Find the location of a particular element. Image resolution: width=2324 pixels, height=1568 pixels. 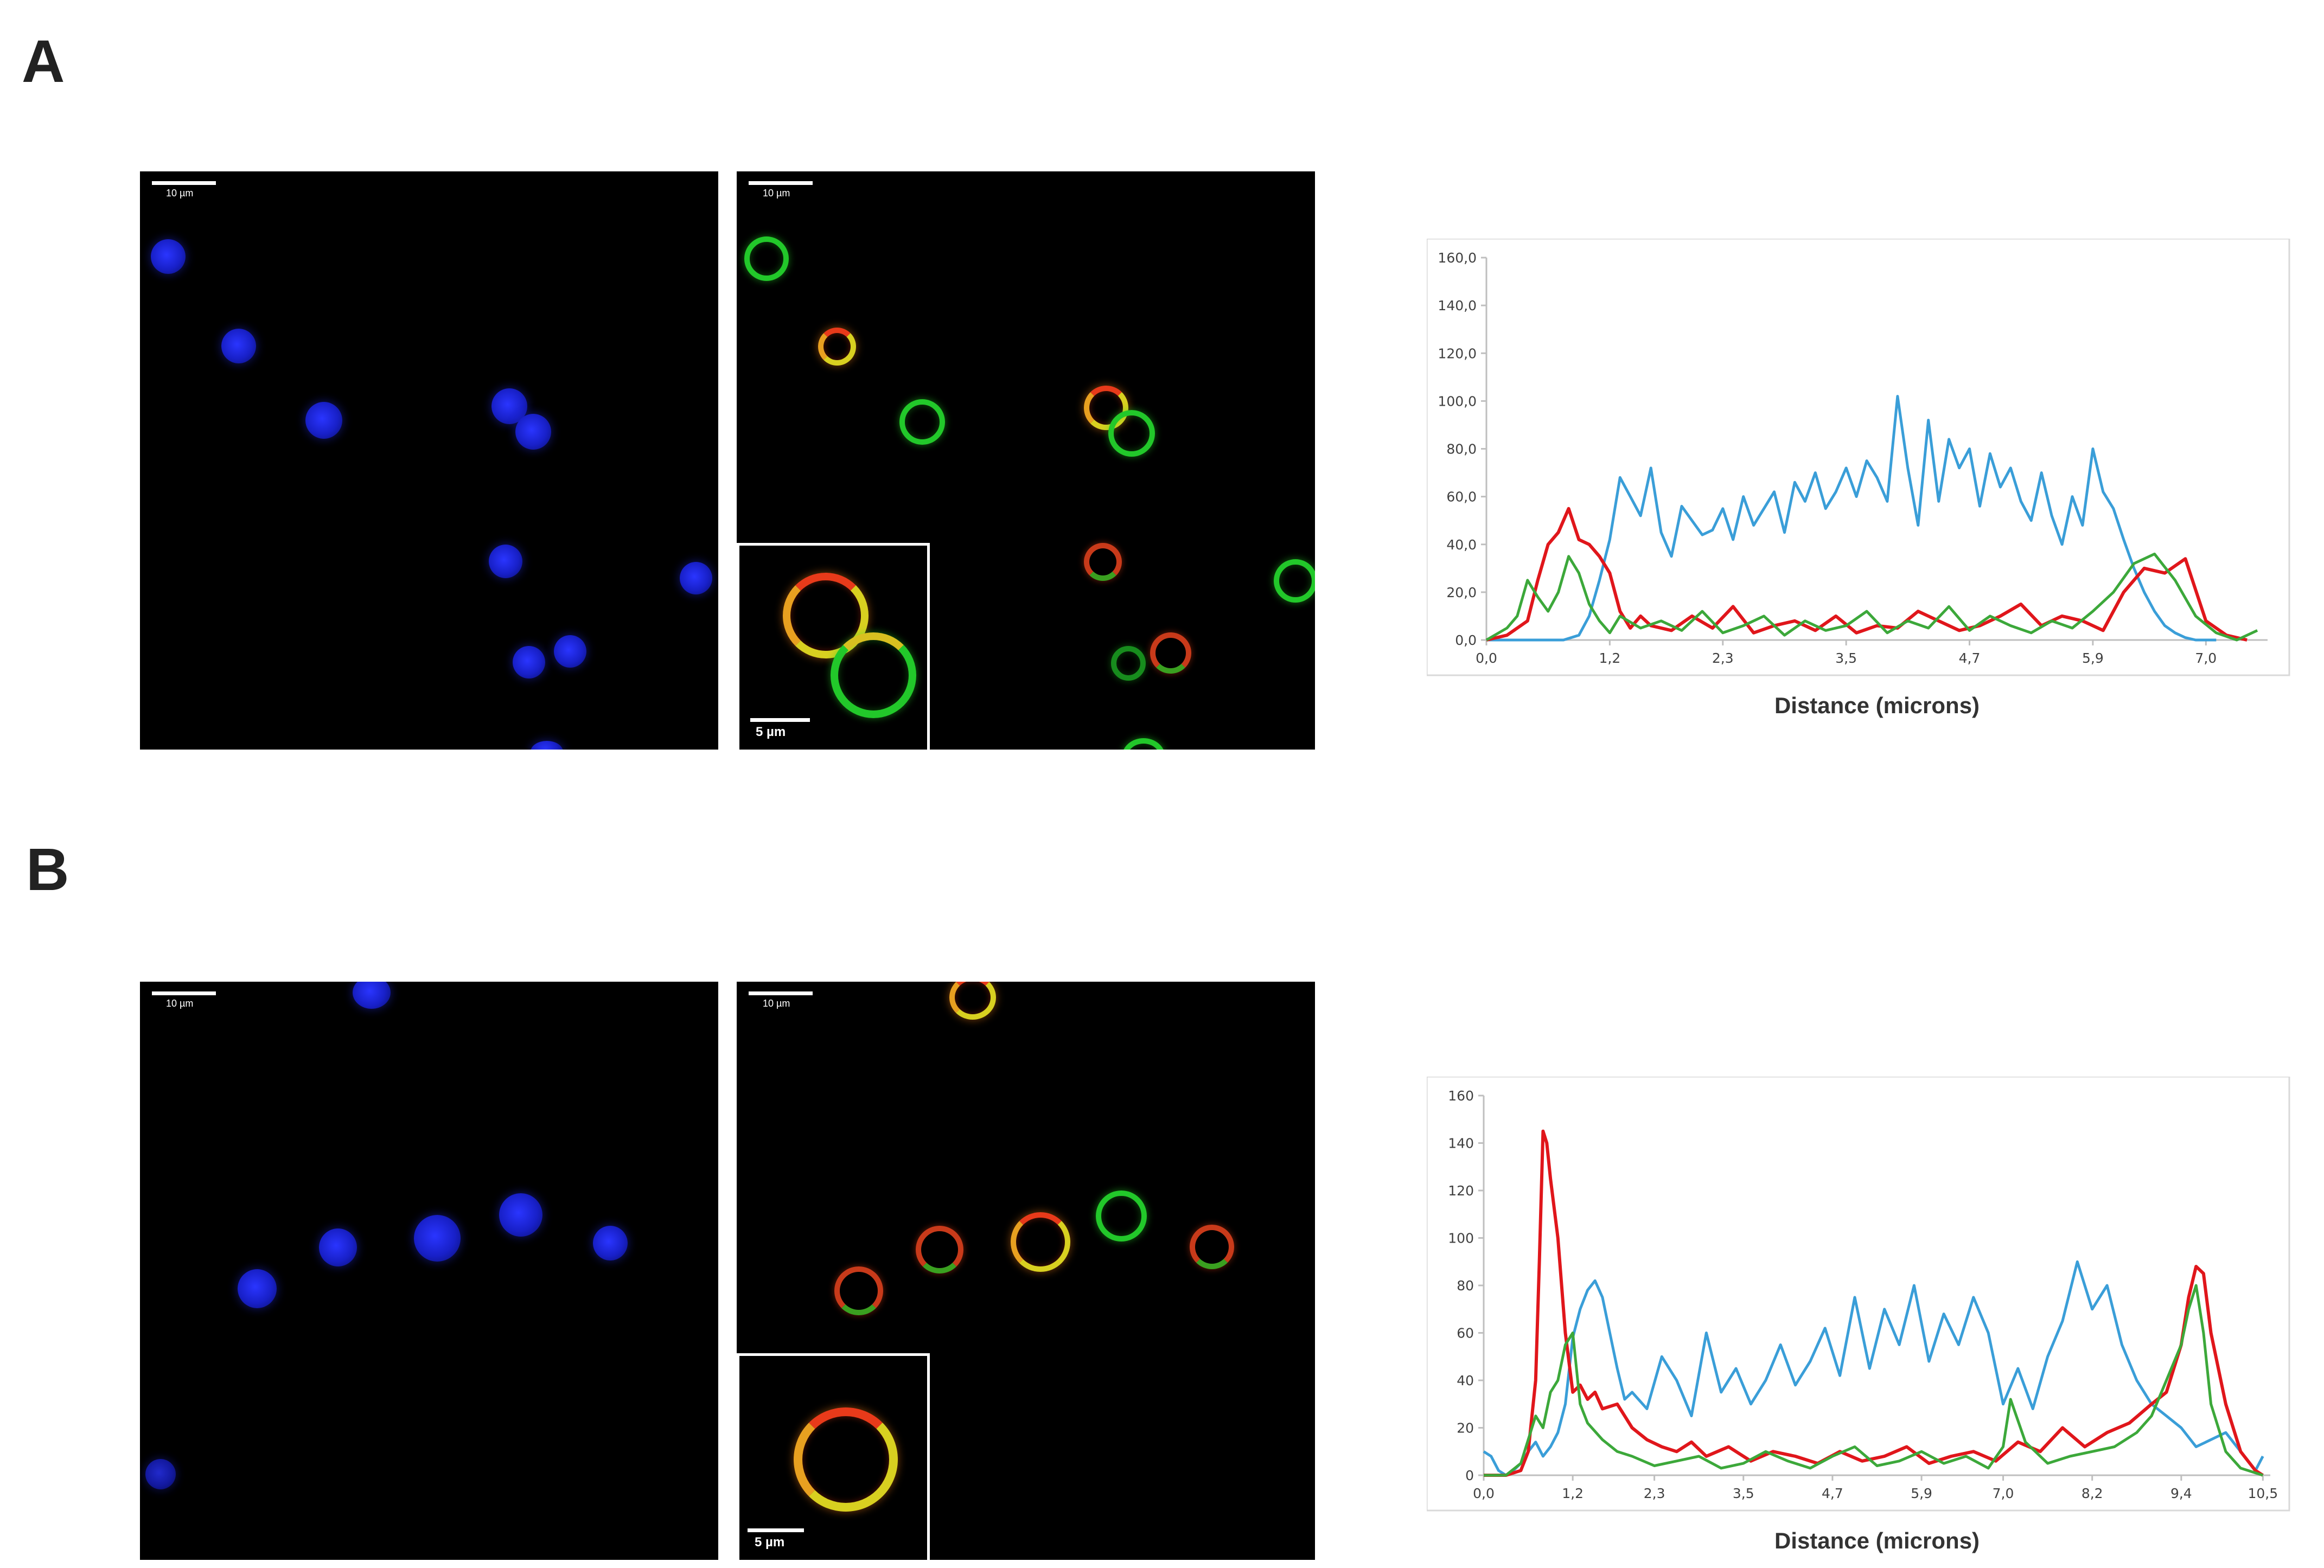

y-tick-label: 120,0 is located at coordinates (1457, 353).